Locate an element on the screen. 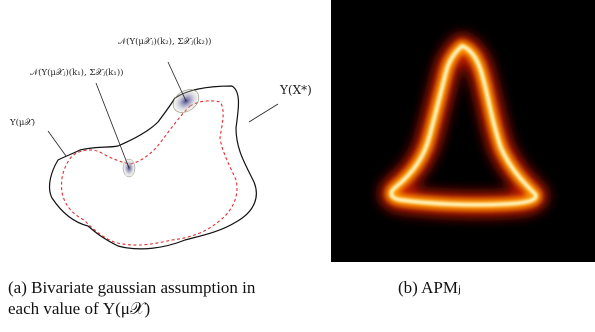 The image size is (595, 332). dashed-contour is located at coordinates (149, 173).